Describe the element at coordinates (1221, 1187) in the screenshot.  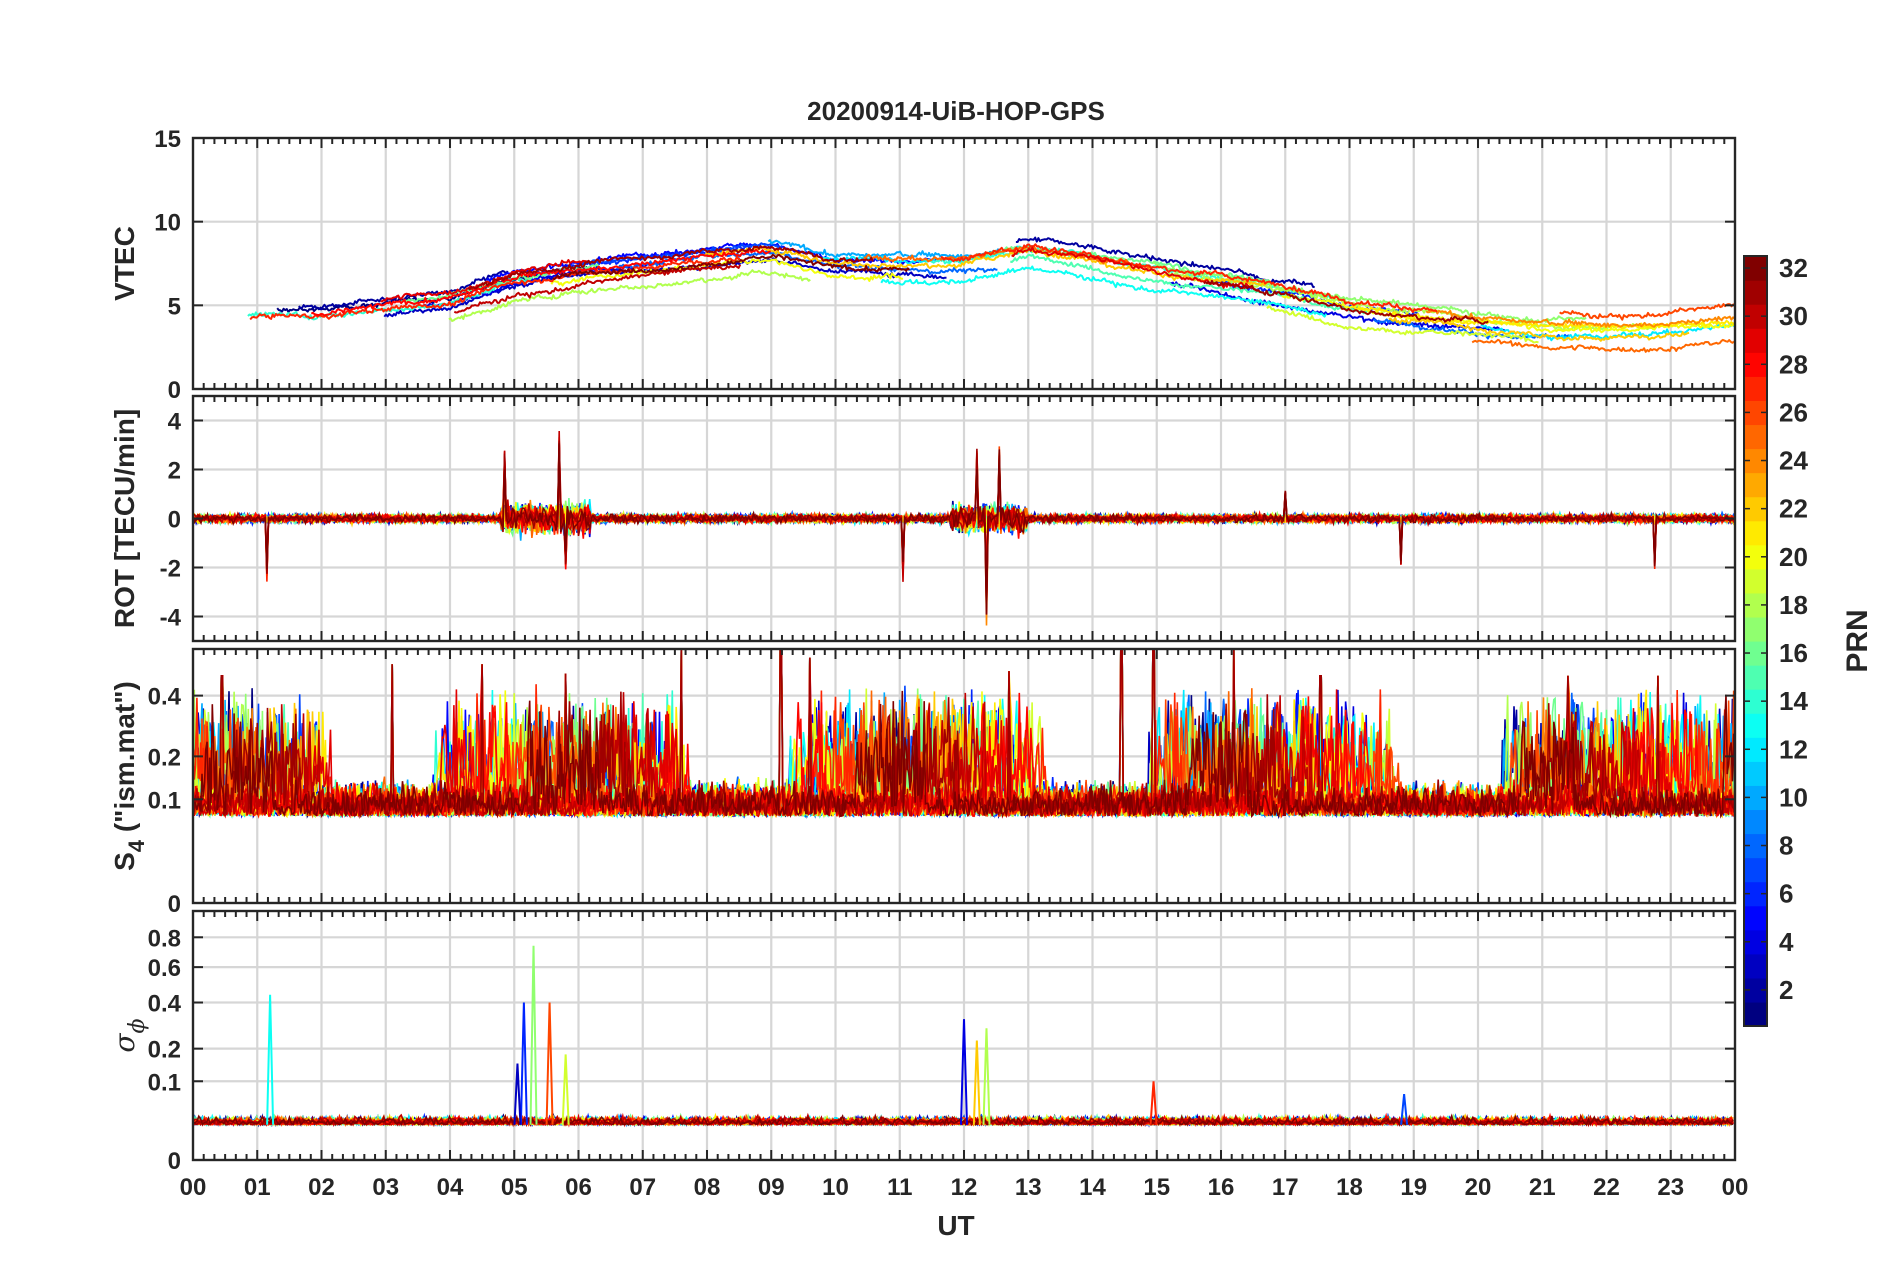
I see `x-tick-label: 16` at that location.